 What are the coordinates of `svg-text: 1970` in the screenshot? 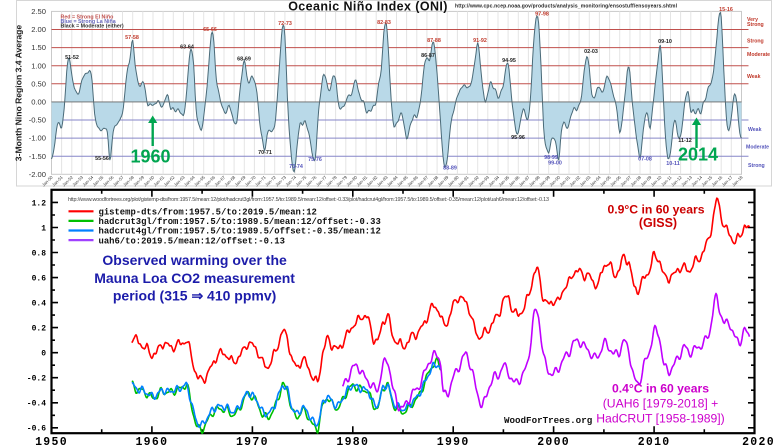 It's located at (252, 442).